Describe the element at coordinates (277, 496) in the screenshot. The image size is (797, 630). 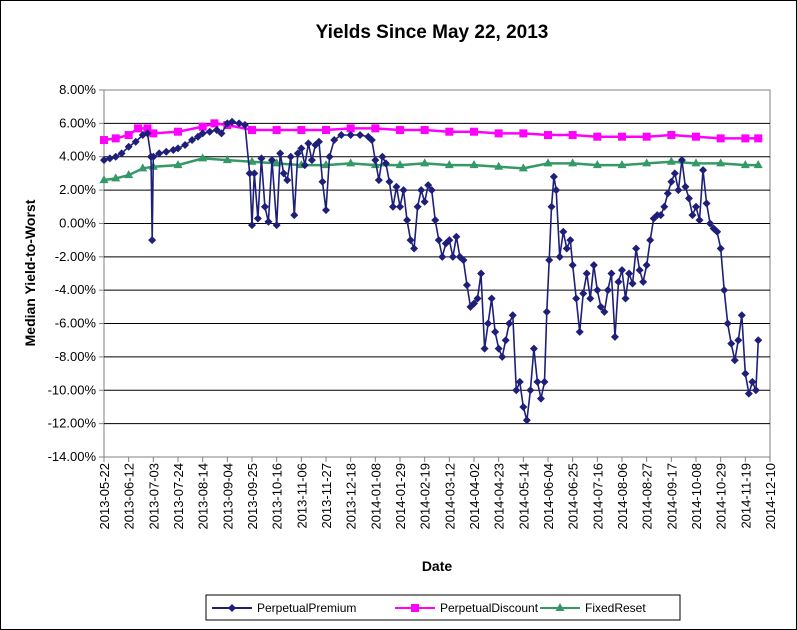
I see `x-tick-label: 2013-10-16` at that location.